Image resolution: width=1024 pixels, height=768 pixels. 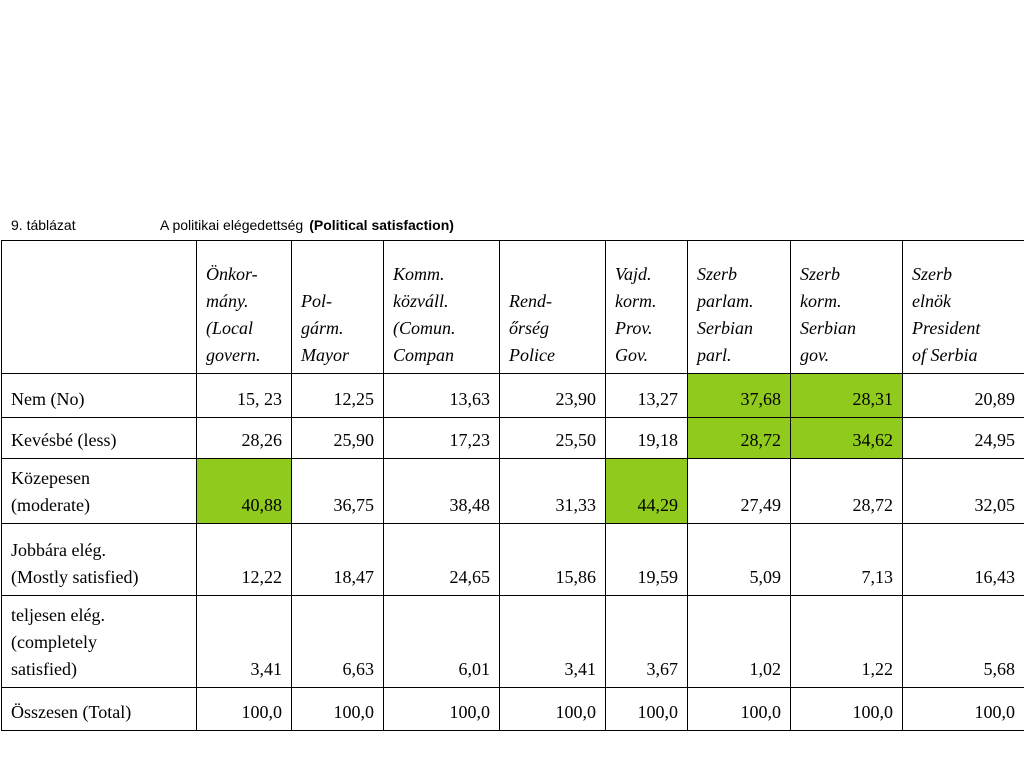 What do you see at coordinates (337, 641) in the screenshot?
I see `value-cell: 6,63` at bounding box center [337, 641].